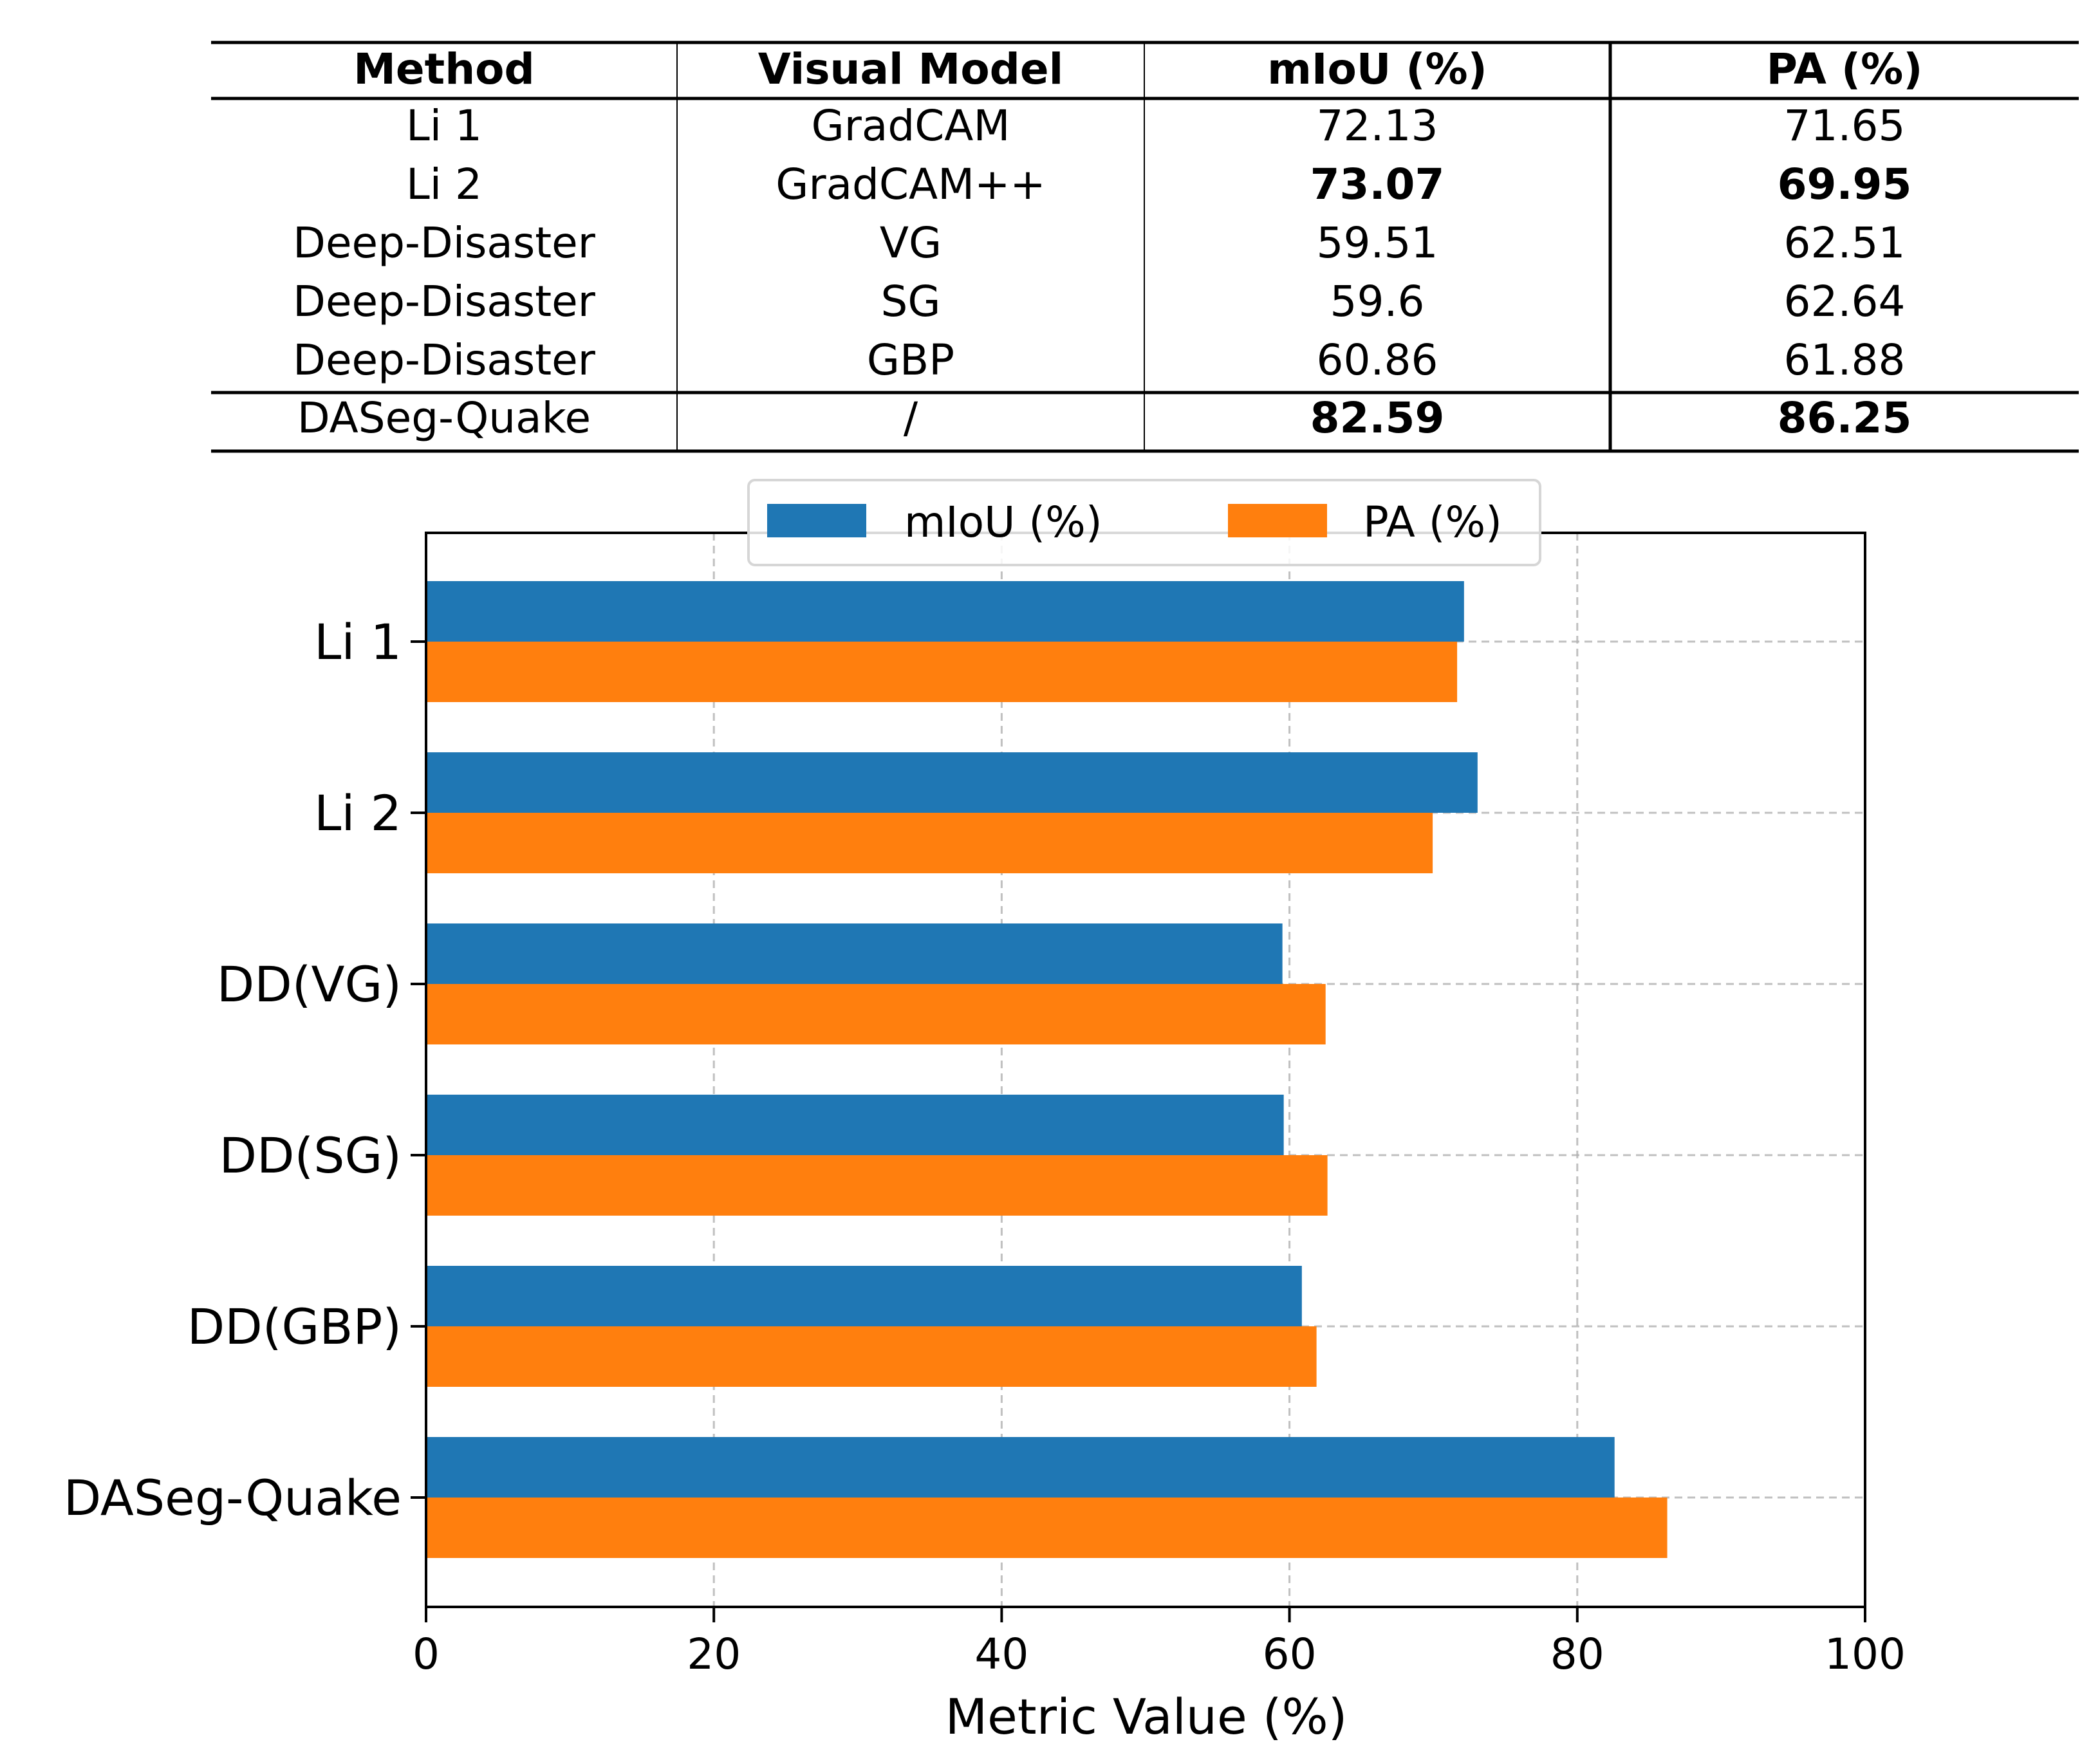 This screenshot has width=2100, height=1762. I want to click on legend-label-miou: mIoU (%), so click(1003, 522).